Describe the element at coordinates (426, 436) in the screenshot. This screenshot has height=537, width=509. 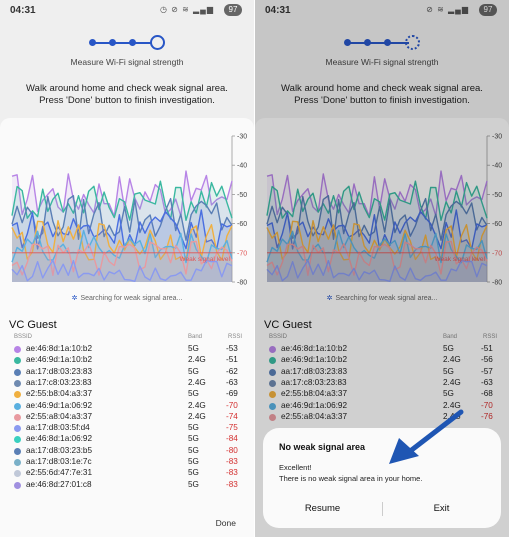
I see `annotation-arrow-icon` at that location.